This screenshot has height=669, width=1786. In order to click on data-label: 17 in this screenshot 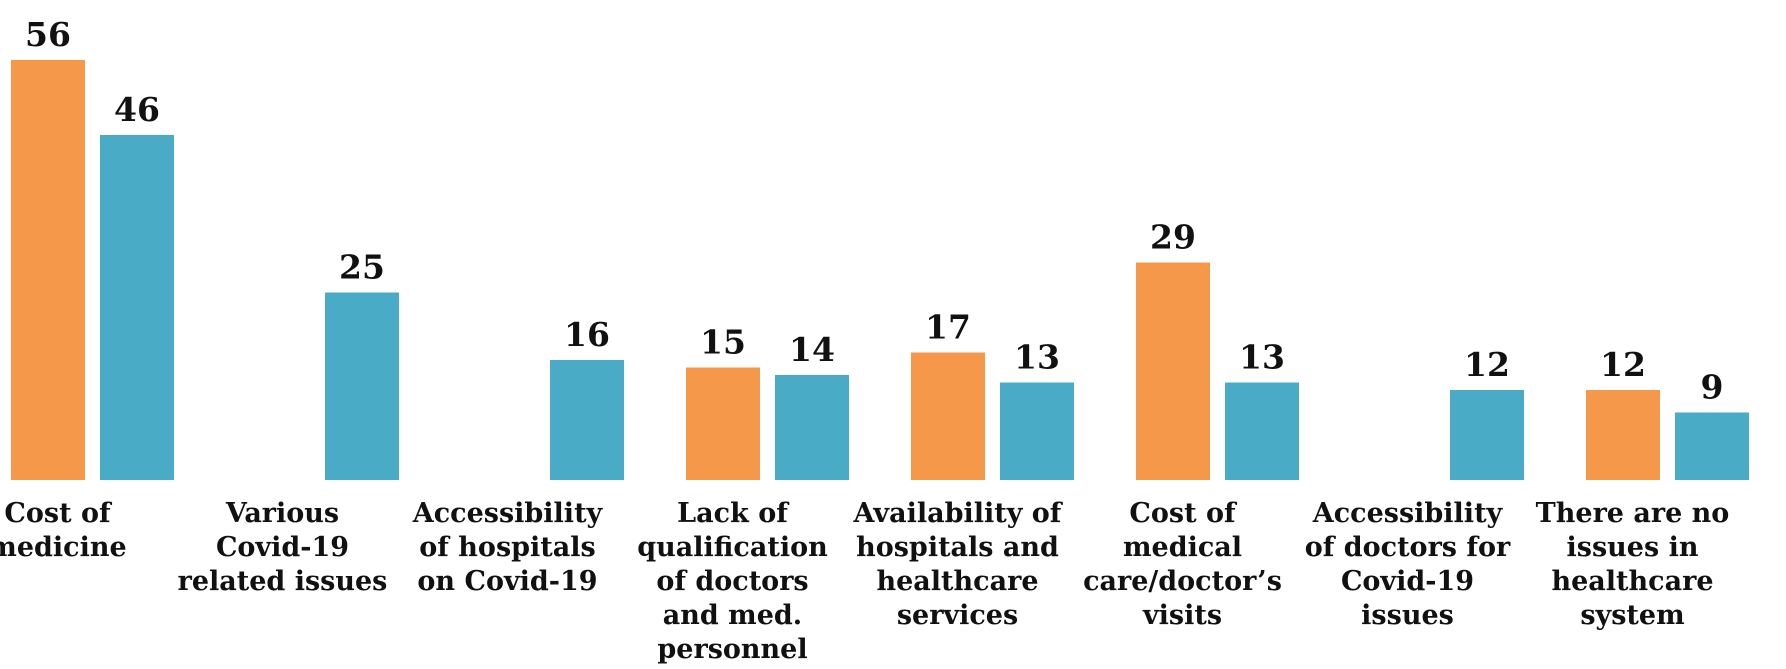, I will do `click(948, 327)`.